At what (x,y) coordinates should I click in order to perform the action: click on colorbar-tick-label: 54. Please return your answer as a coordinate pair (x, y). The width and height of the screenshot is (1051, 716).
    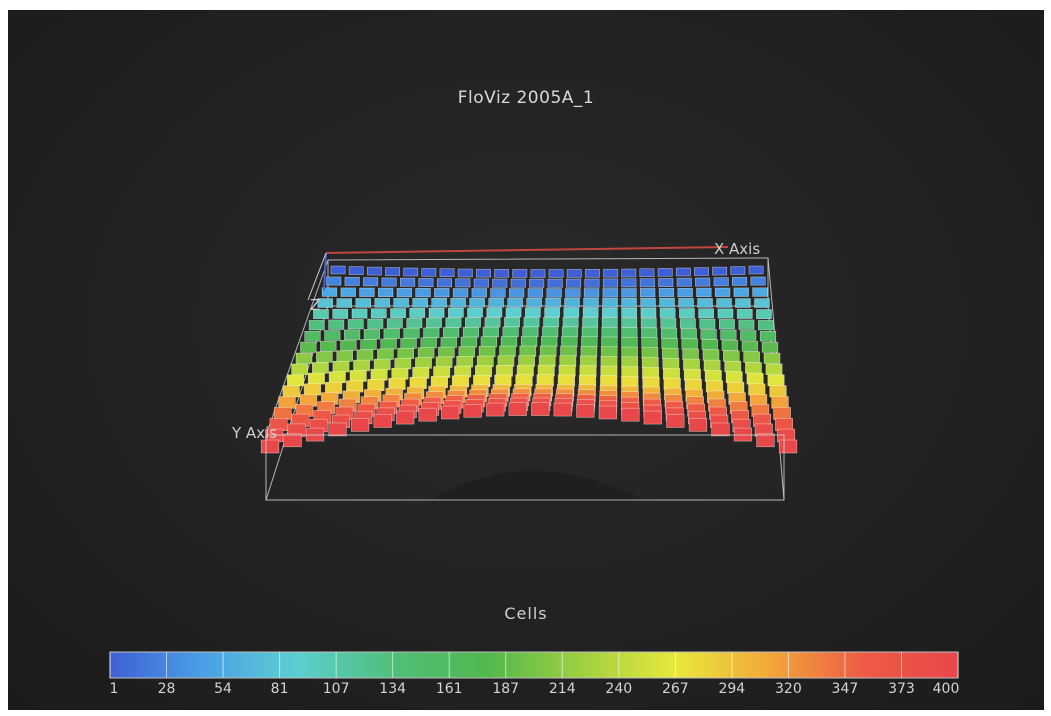
    Looking at the image, I should click on (223, 689).